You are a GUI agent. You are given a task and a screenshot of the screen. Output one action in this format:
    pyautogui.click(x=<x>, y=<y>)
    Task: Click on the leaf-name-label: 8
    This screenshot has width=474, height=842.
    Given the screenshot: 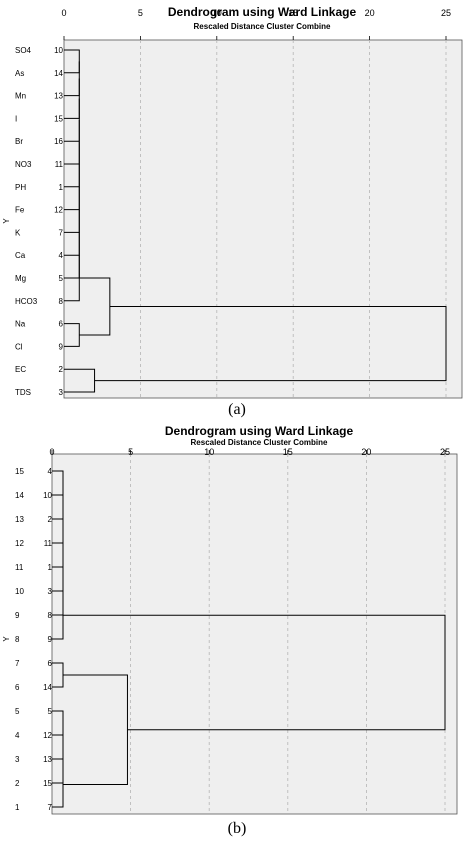 What is the action you would take?
    pyautogui.click(x=17, y=639)
    